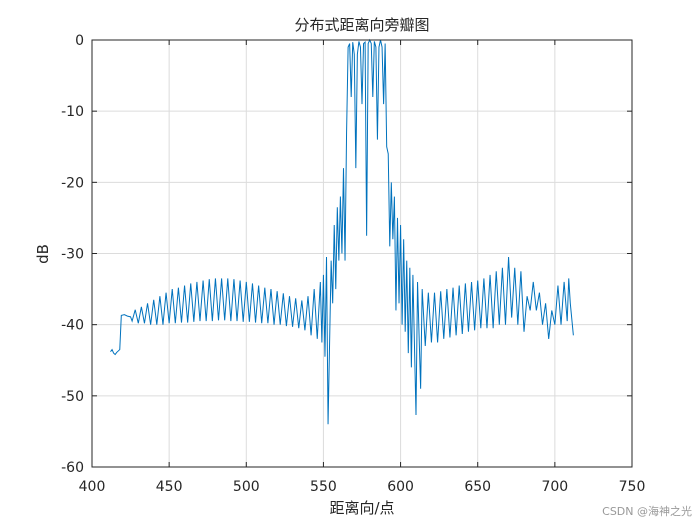 The height and width of the screenshot is (525, 700). What do you see at coordinates (72, 255) in the screenshot?
I see `y-tick-label: -30` at bounding box center [72, 255].